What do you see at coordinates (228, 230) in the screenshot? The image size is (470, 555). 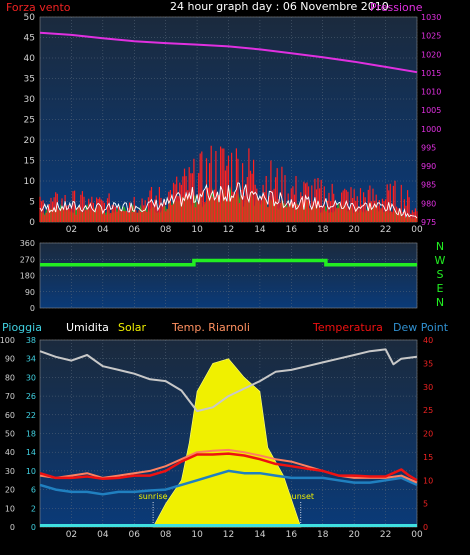 I see `chart1-x-tick-label: 12` at bounding box center [228, 230].